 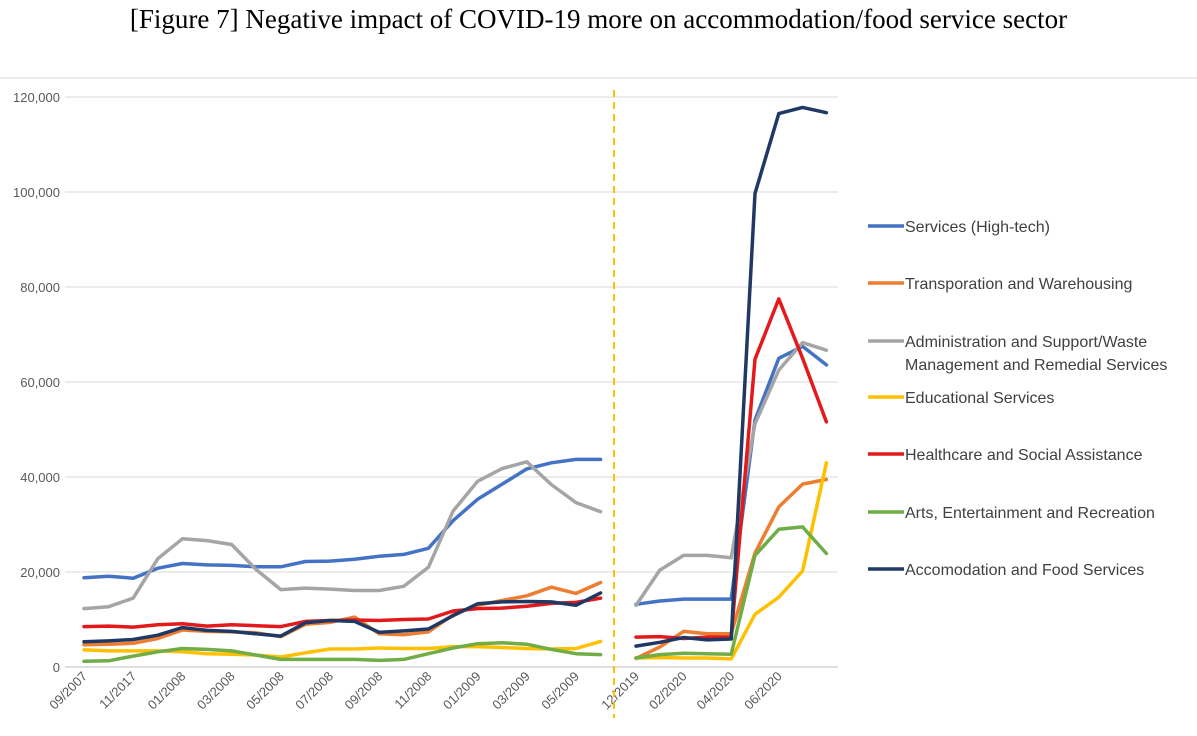 I want to click on x-tick-label: 04/2020, so click(x=715, y=691).